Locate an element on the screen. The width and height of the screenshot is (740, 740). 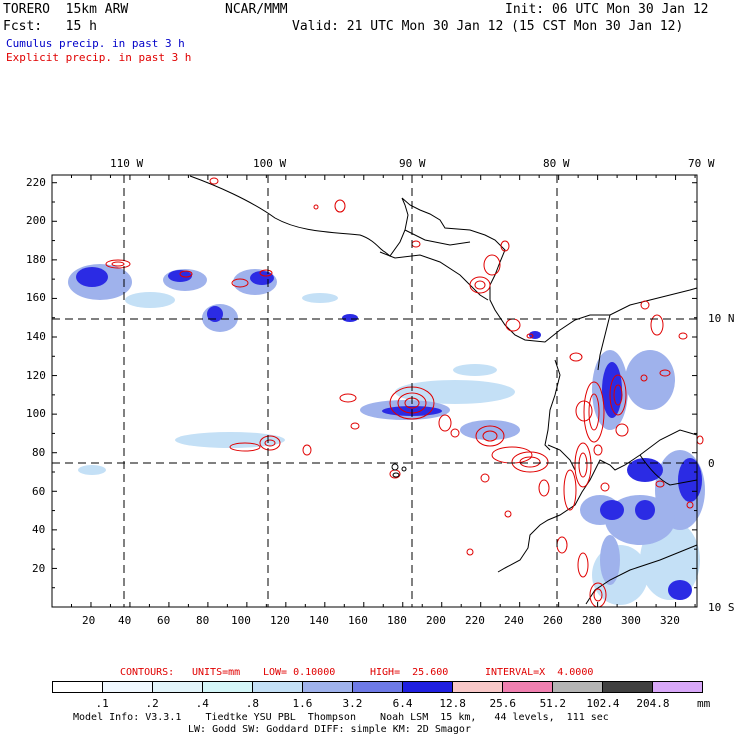
lat-label: 10 S is located at coordinates (721, 607).